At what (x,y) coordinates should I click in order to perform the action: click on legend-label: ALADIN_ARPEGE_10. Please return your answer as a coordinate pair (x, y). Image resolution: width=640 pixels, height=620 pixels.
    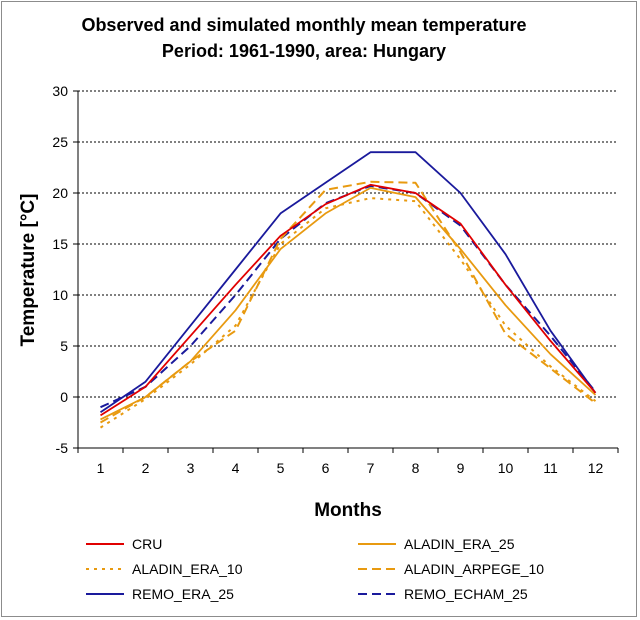
    Looking at the image, I should click on (474, 569).